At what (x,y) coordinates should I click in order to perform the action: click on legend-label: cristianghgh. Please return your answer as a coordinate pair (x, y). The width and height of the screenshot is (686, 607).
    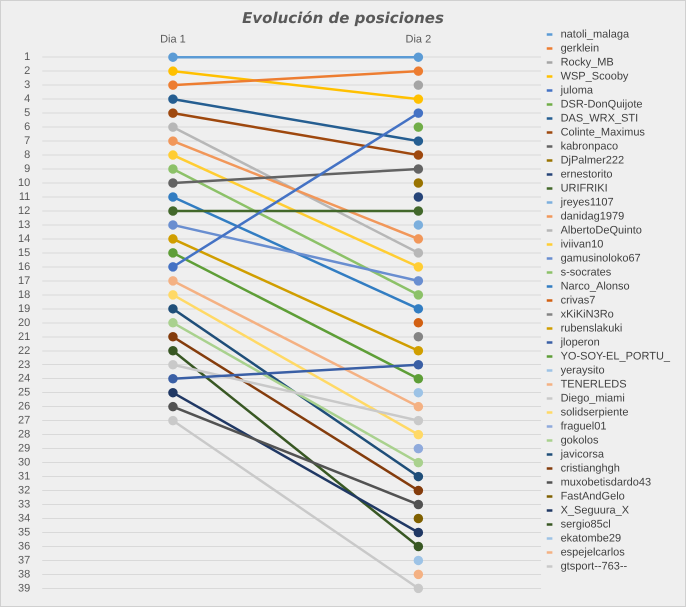
    Looking at the image, I should click on (590, 468).